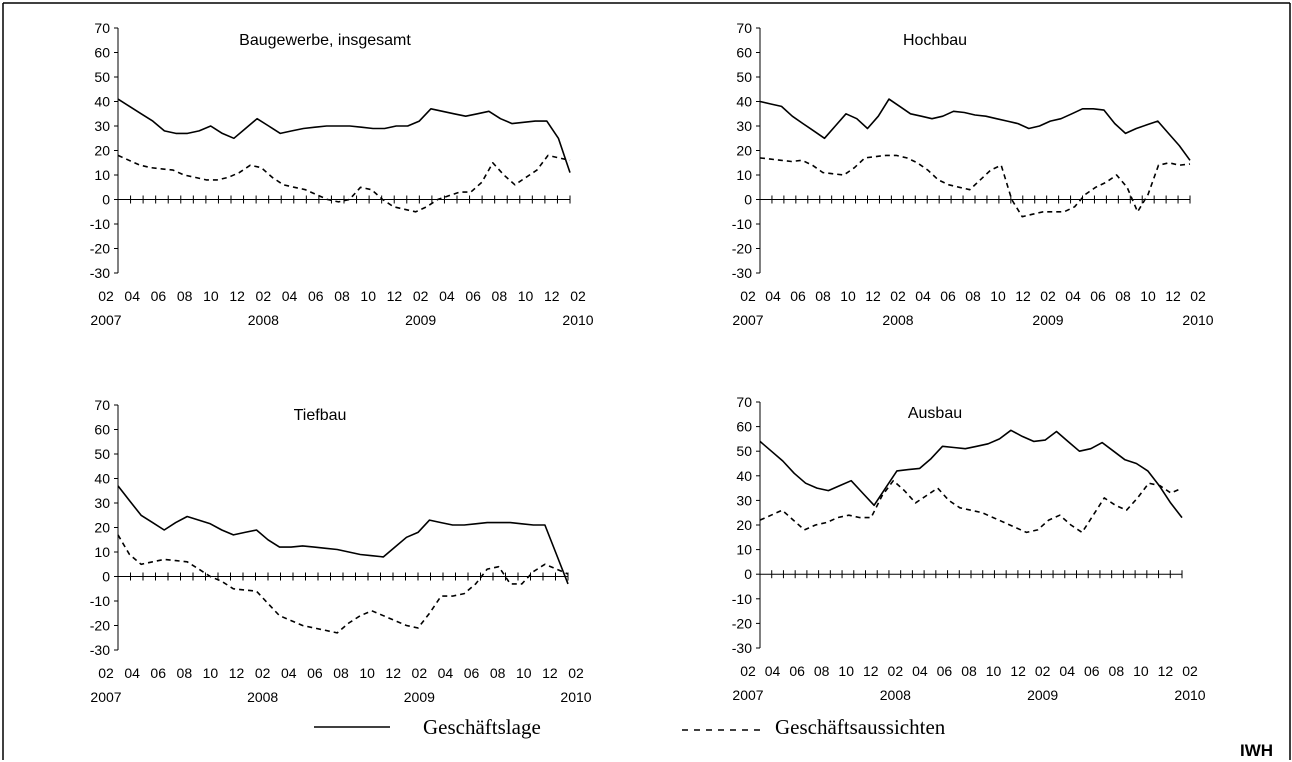 This screenshot has height=762, width=1292. I want to click on y-tick-label: -20, so click(742, 249).